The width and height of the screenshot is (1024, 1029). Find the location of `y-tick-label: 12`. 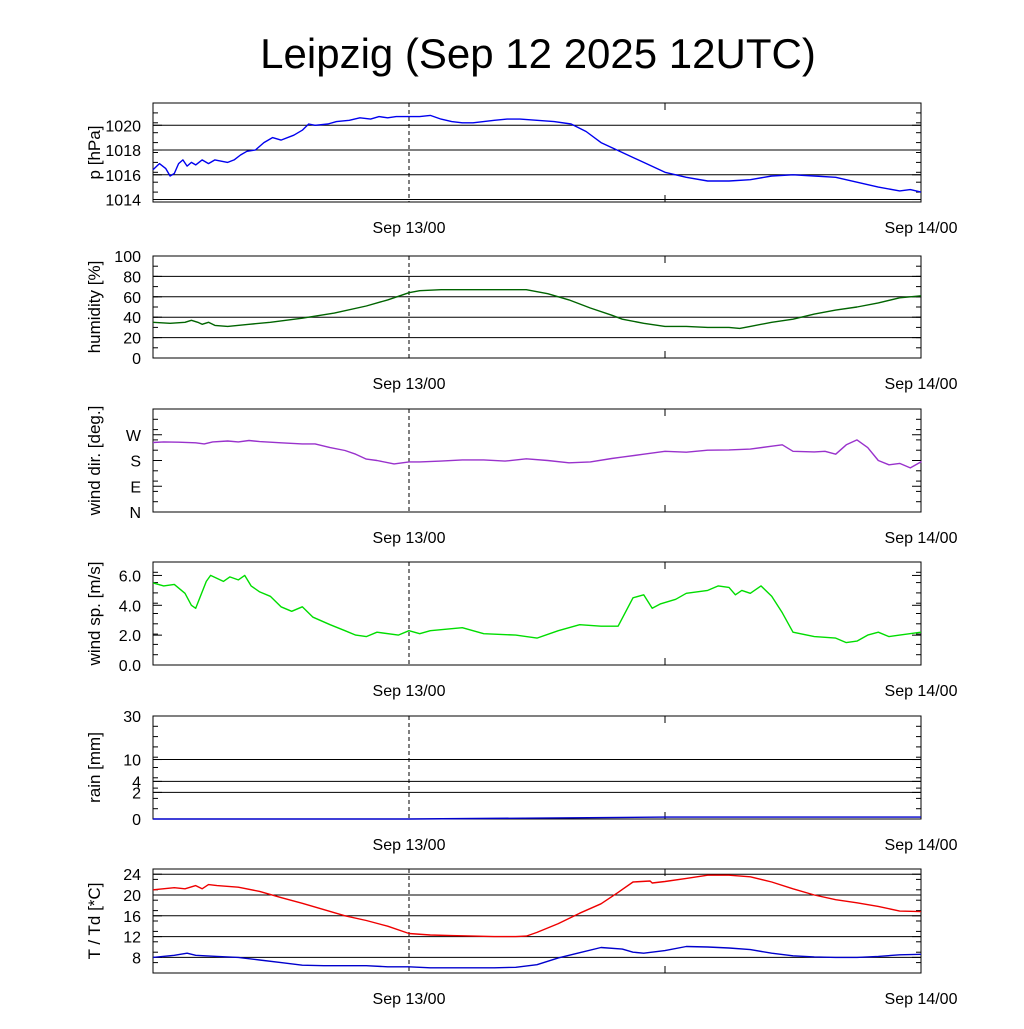

y-tick-label: 12 is located at coordinates (132, 938).